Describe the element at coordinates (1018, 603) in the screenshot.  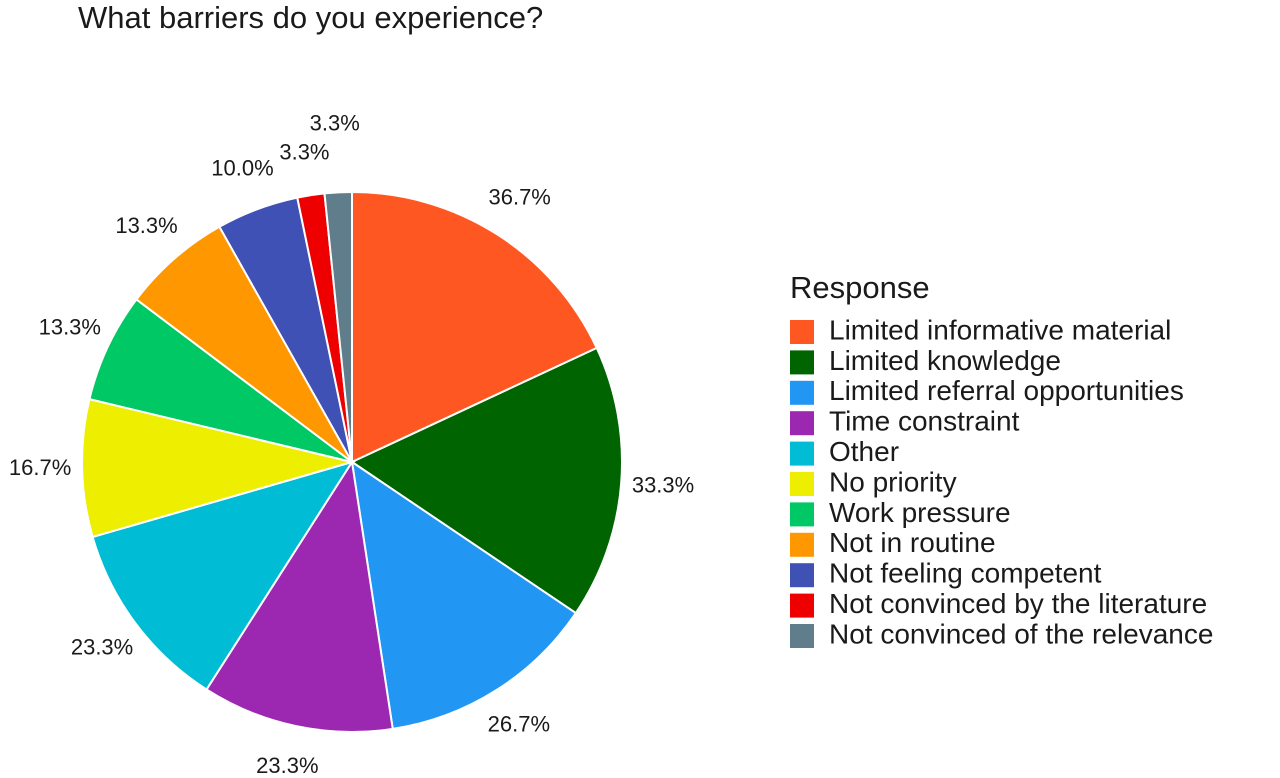
I see `legend-label: Not convinced by the literature` at that location.